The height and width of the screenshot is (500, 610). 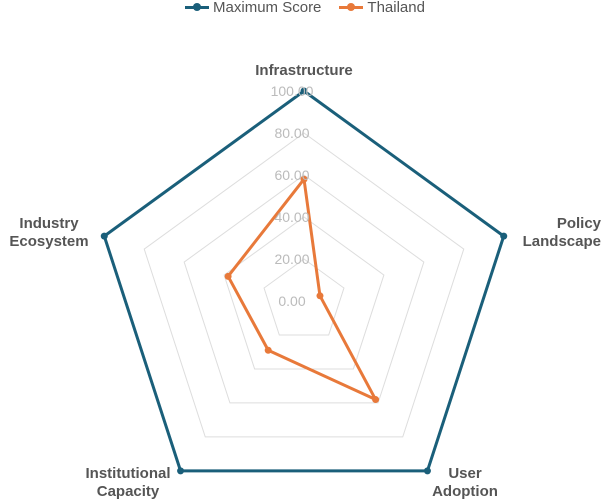 I want to click on tick-label-2: 40.00, so click(x=291, y=217).